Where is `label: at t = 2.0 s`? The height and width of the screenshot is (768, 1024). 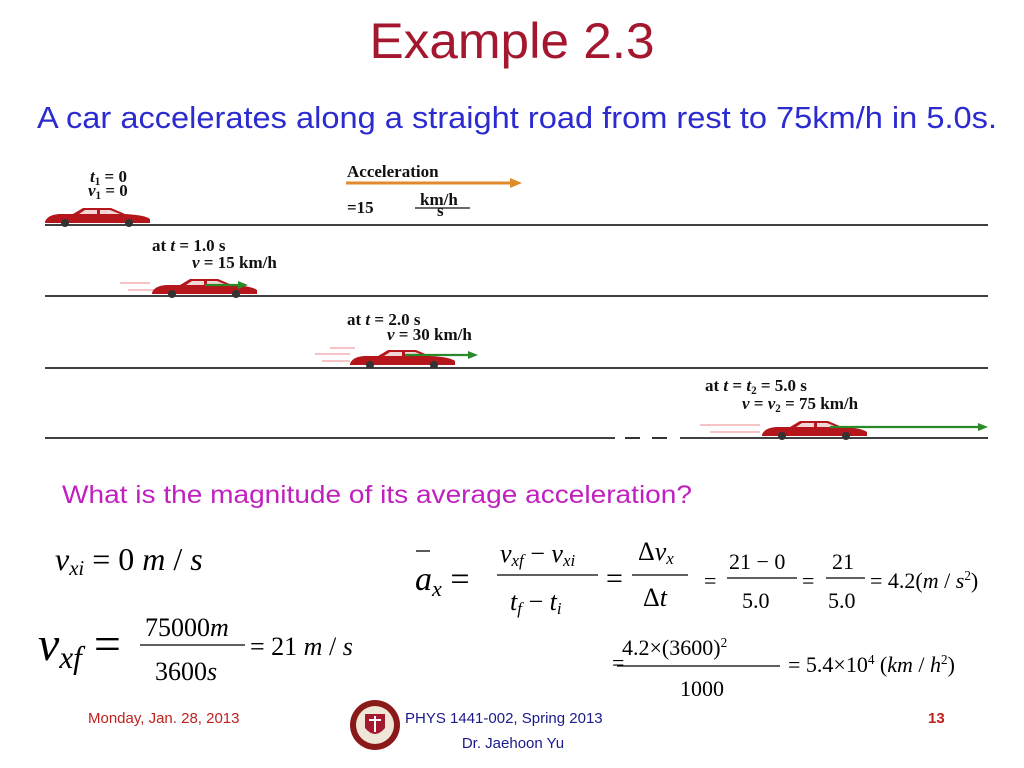 label: at t = 2.0 s is located at coordinates (384, 319).